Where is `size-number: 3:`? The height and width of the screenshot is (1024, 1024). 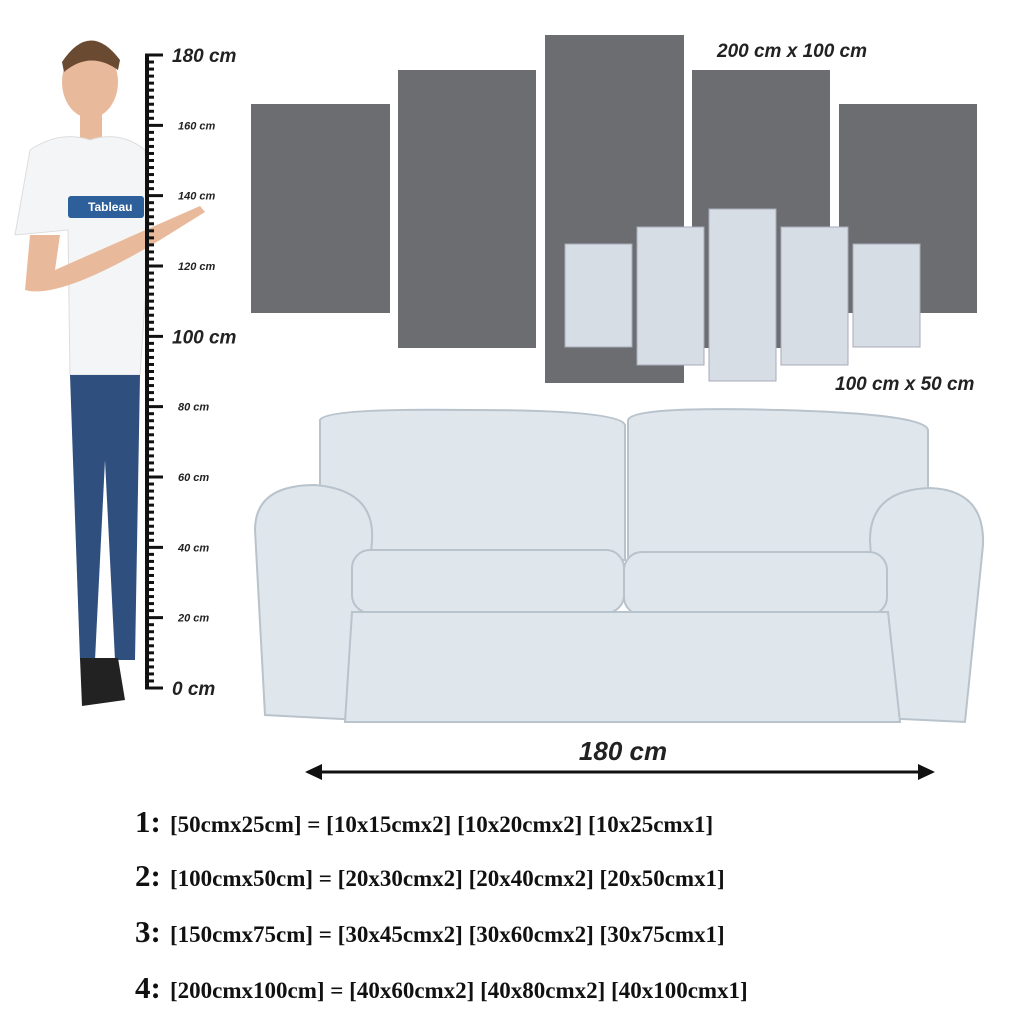 size-number: 3: is located at coordinates (148, 931).